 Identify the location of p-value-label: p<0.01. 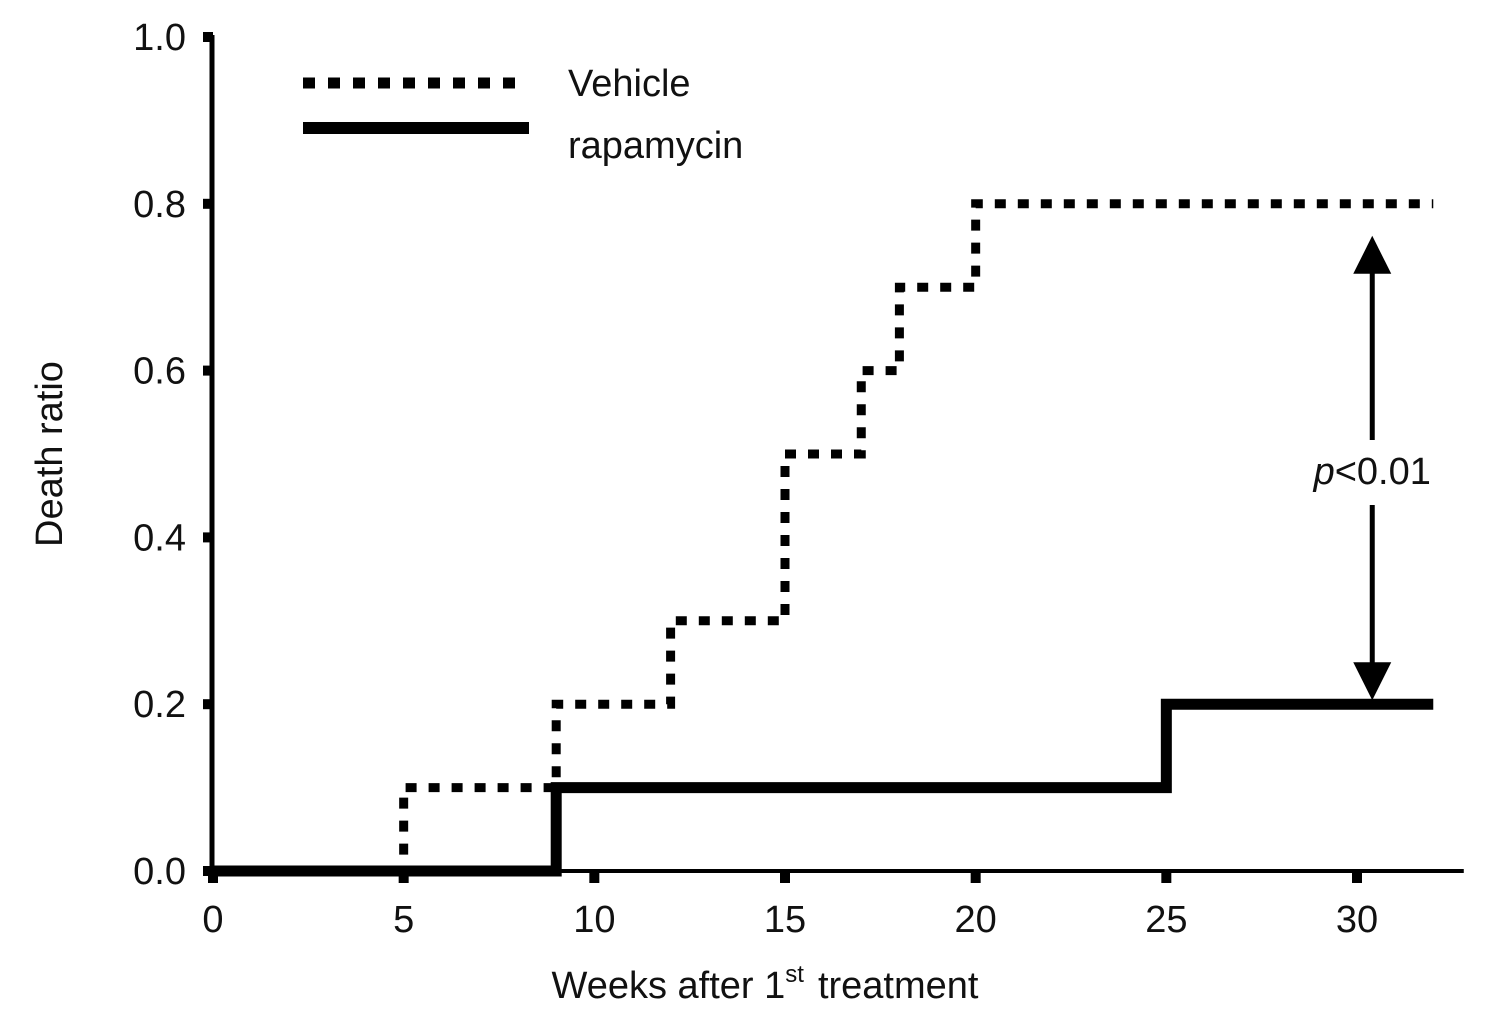
(1372, 472).